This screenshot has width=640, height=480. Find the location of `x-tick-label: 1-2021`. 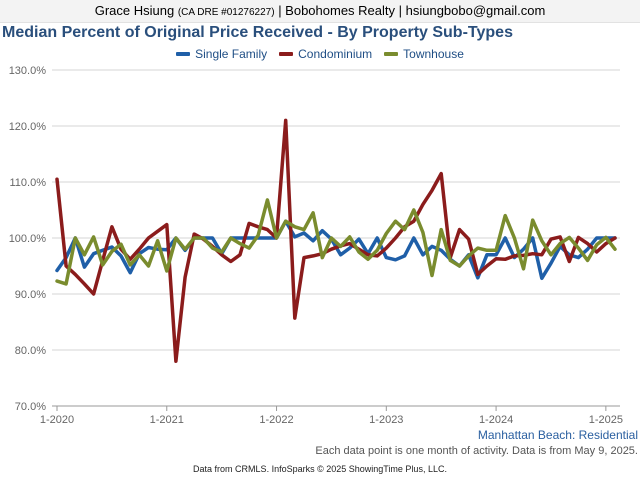

x-tick-label: 1-2021 is located at coordinates (167, 420).